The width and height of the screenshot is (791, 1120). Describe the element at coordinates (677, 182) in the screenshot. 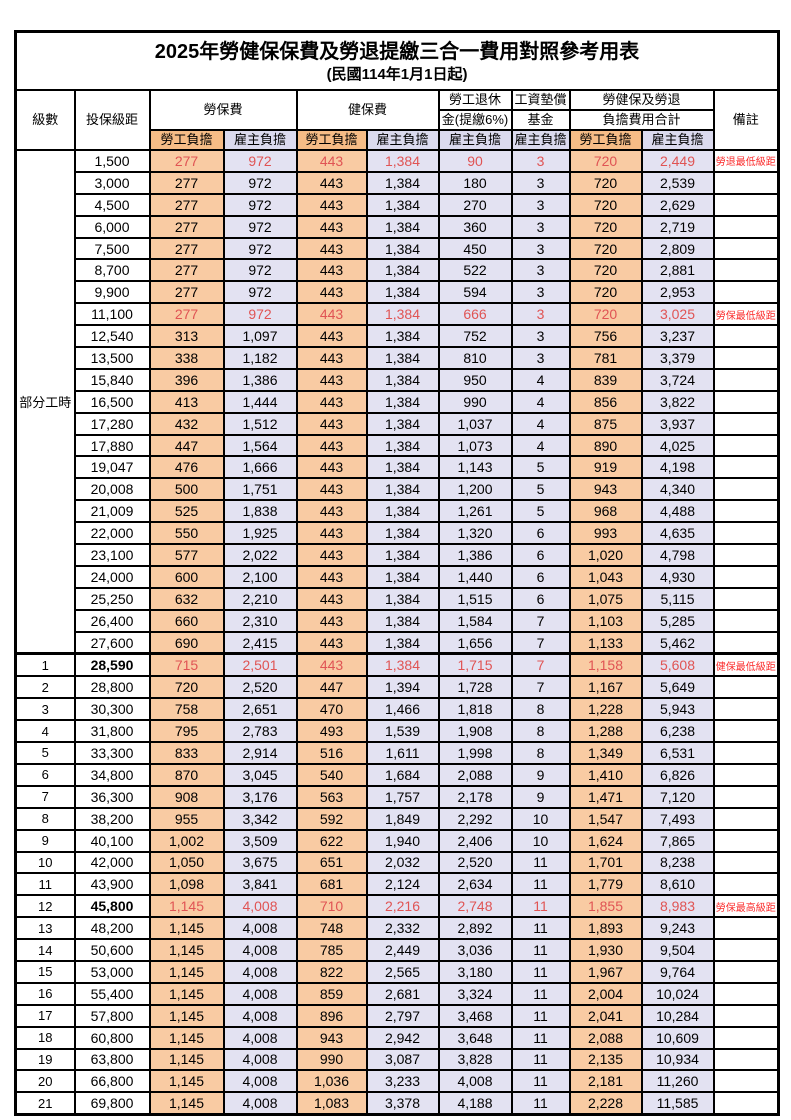

I see `total-employer-cell: 2,539` at that location.